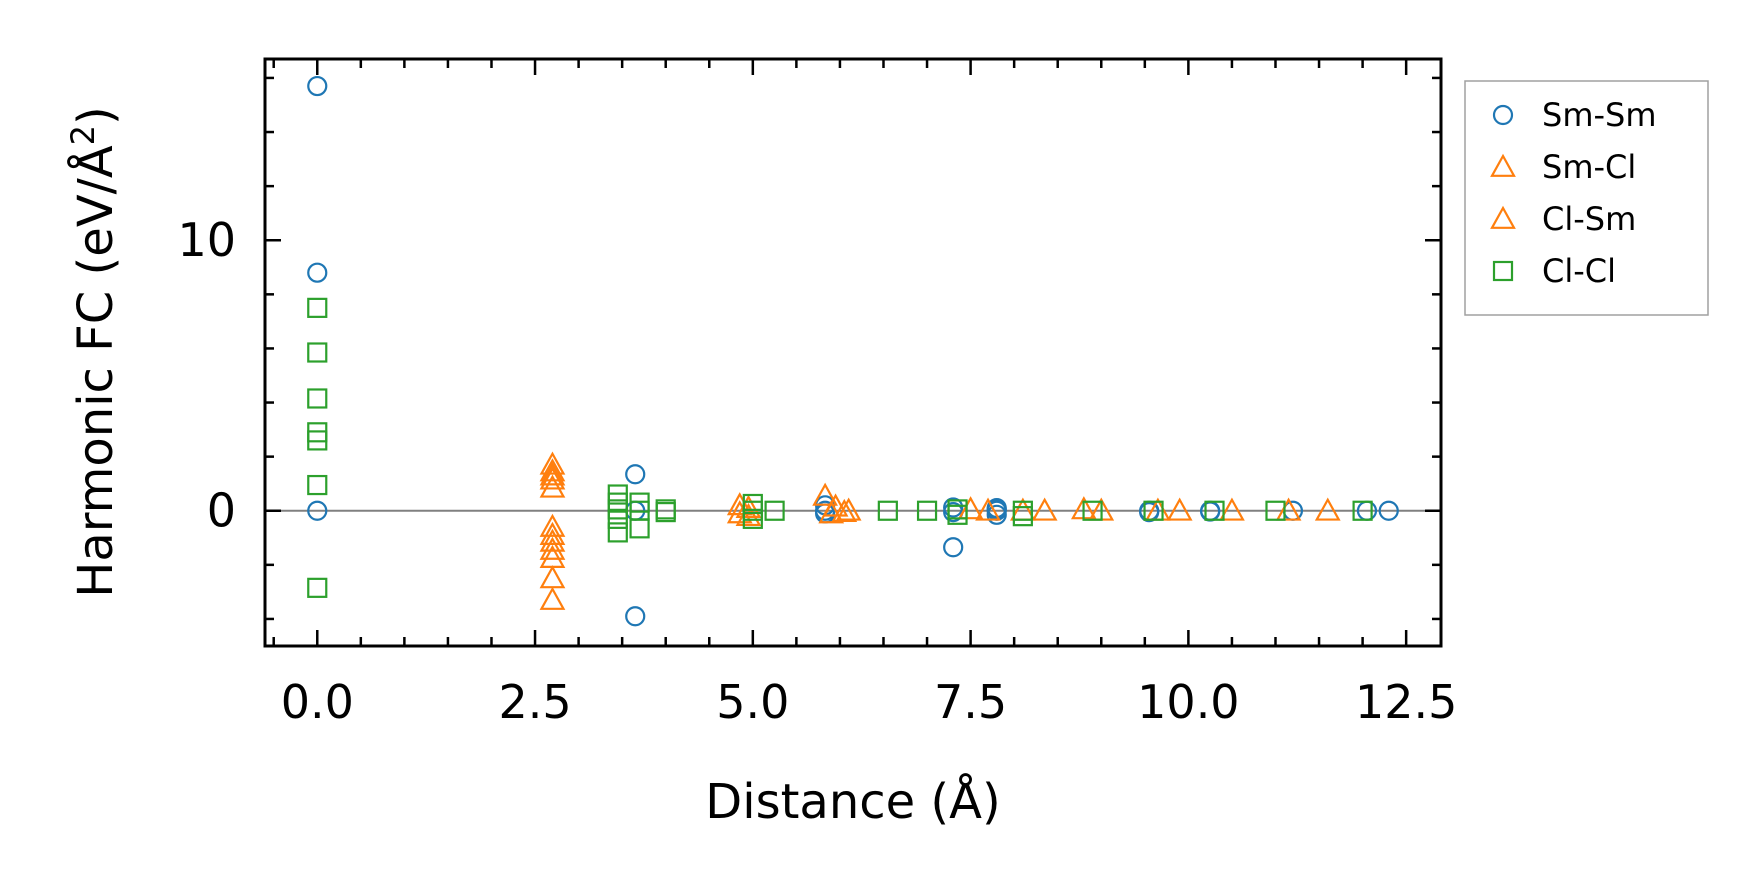 The height and width of the screenshot is (883, 1746). Describe the element at coordinates (95, 371) in the screenshot. I see `y-axis-label-main: Harmonic FC (eV/Å` at that location.